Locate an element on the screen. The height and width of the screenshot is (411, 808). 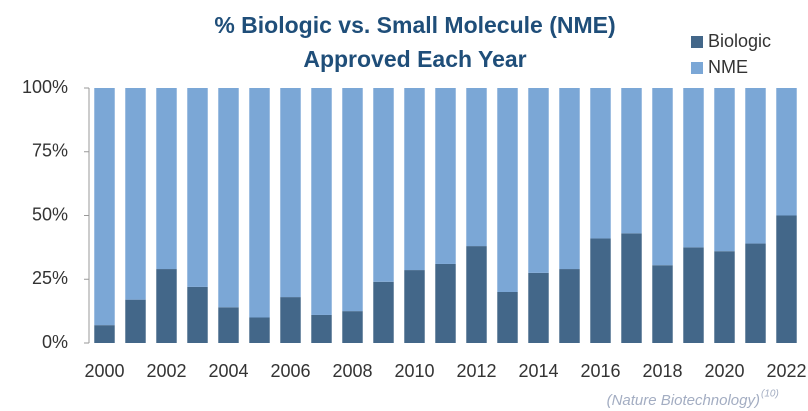
x-tick-label: 2010 is located at coordinates (414, 371).